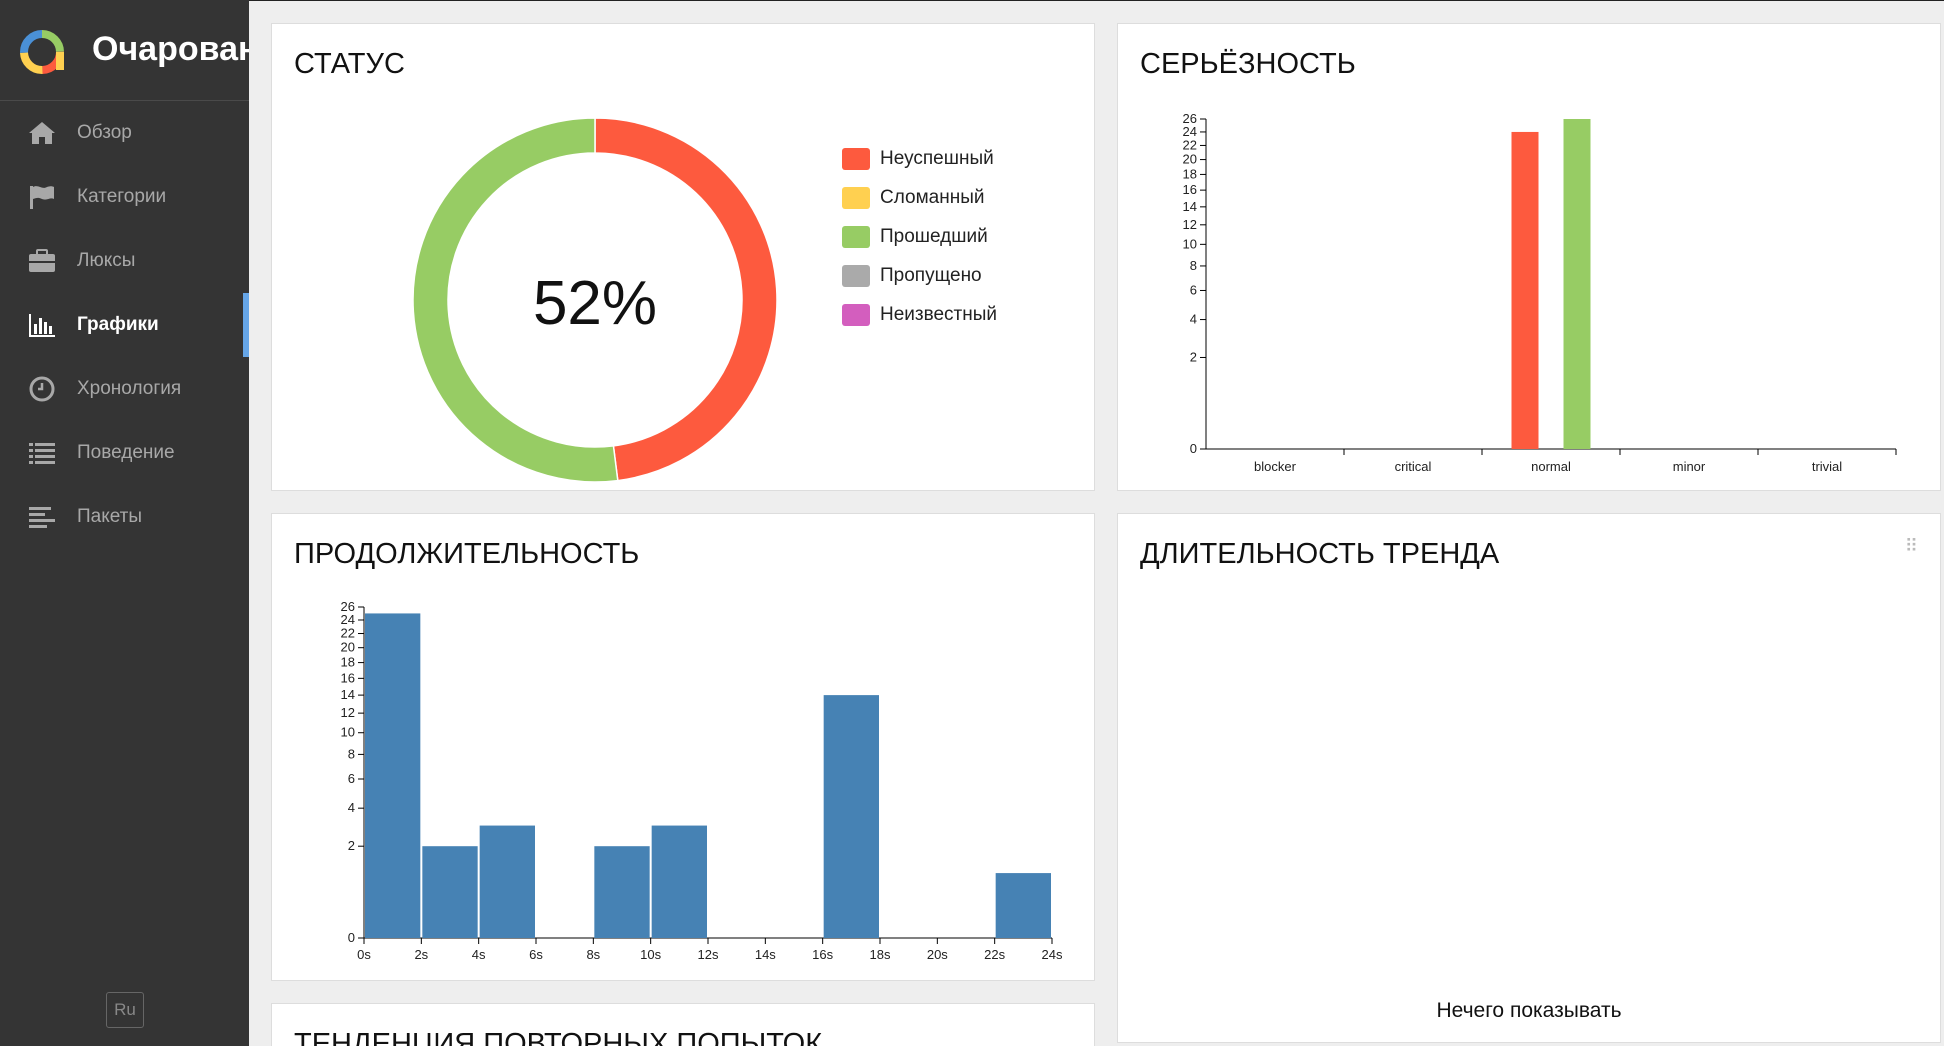 This screenshot has width=1944, height=1046. Describe the element at coordinates (1052, 954) in the screenshot. I see `x-tick-label: 24s` at that location.